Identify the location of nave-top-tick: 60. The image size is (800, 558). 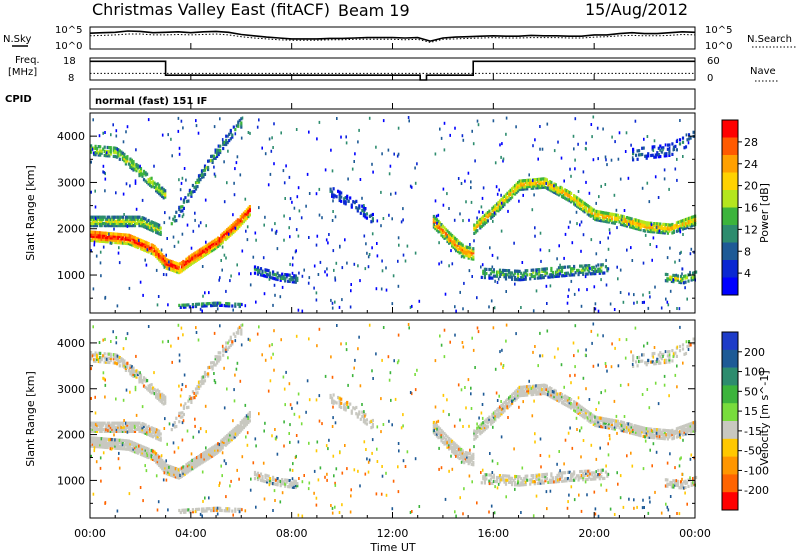
(713, 61).